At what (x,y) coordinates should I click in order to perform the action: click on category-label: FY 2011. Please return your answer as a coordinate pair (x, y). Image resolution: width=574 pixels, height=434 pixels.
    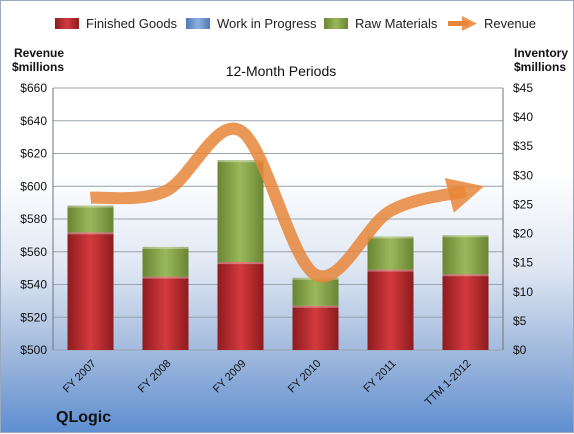
    Looking at the image, I should click on (379, 376).